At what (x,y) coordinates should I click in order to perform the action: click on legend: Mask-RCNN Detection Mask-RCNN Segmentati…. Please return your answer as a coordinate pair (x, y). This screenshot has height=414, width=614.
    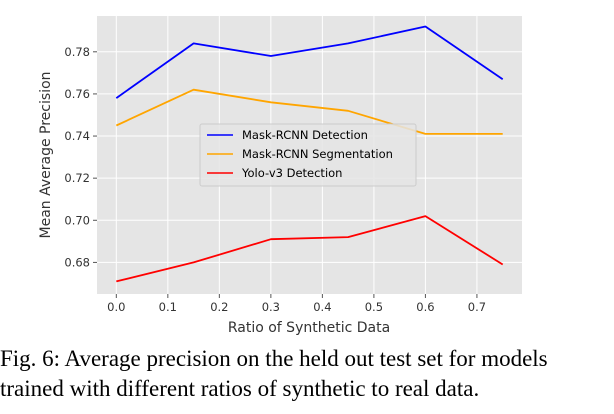
    Looking at the image, I should click on (308, 155).